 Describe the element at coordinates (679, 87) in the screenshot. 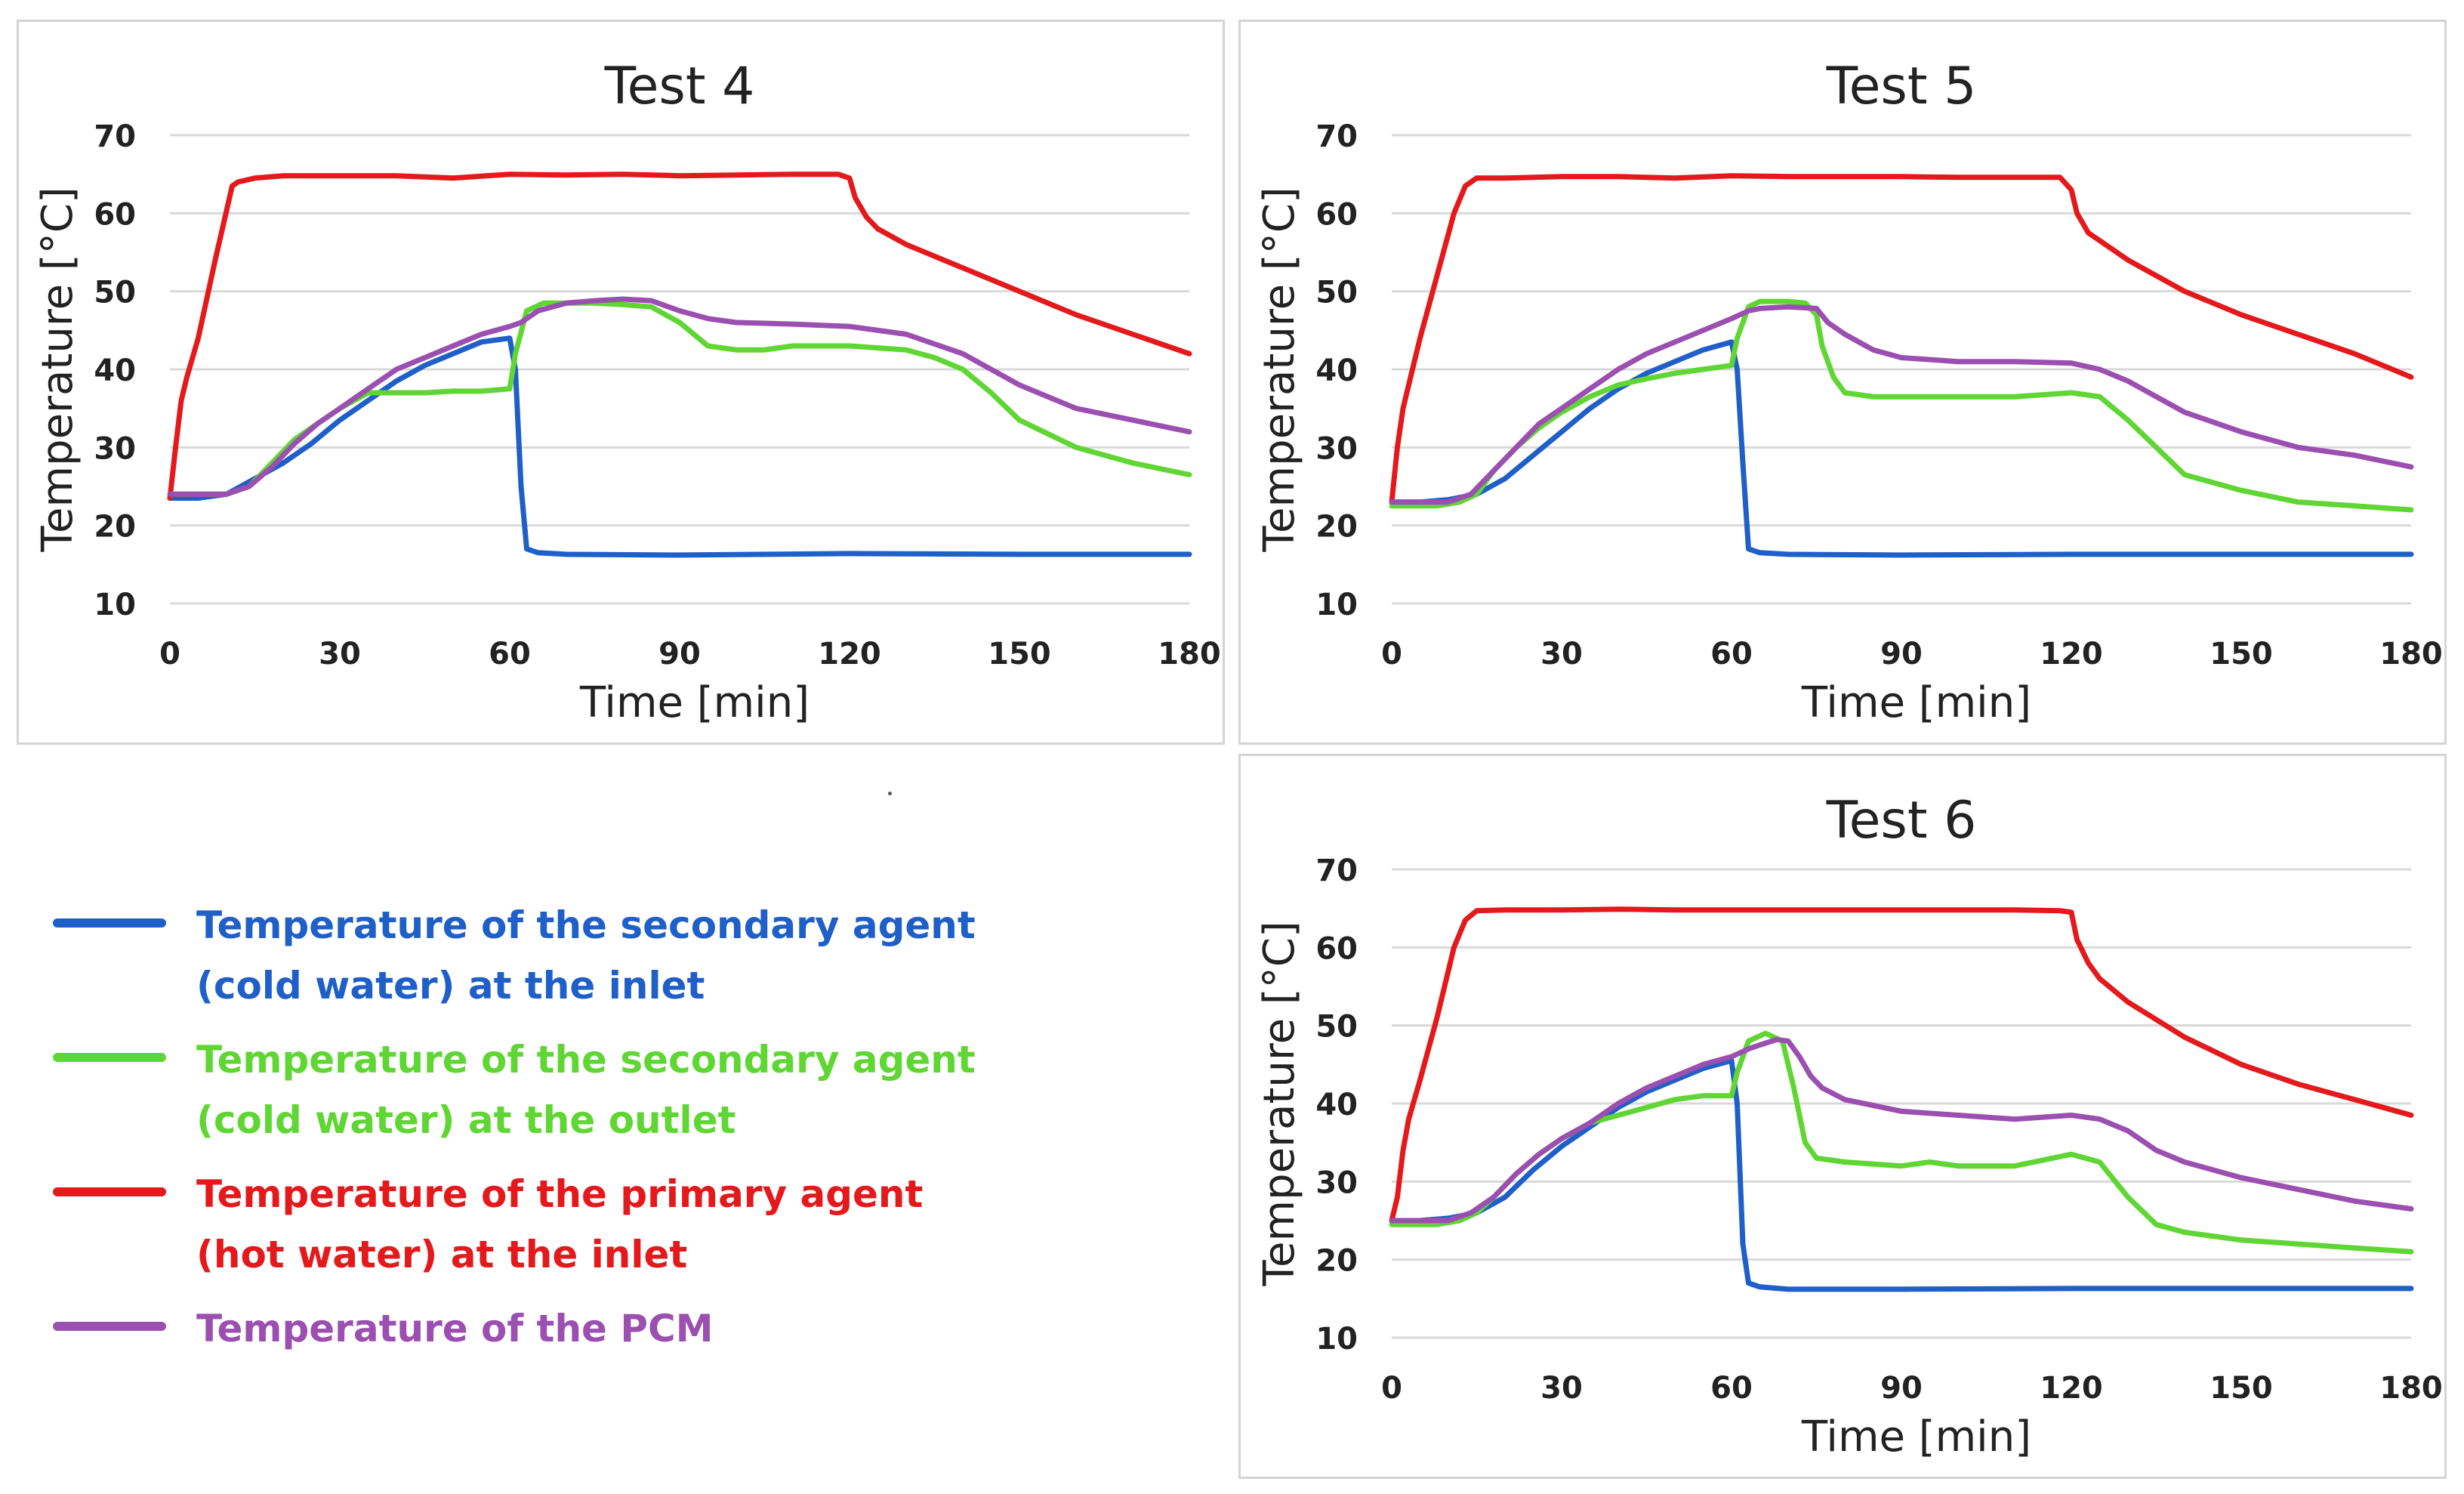

I see `chart-title: Test 4` at that location.